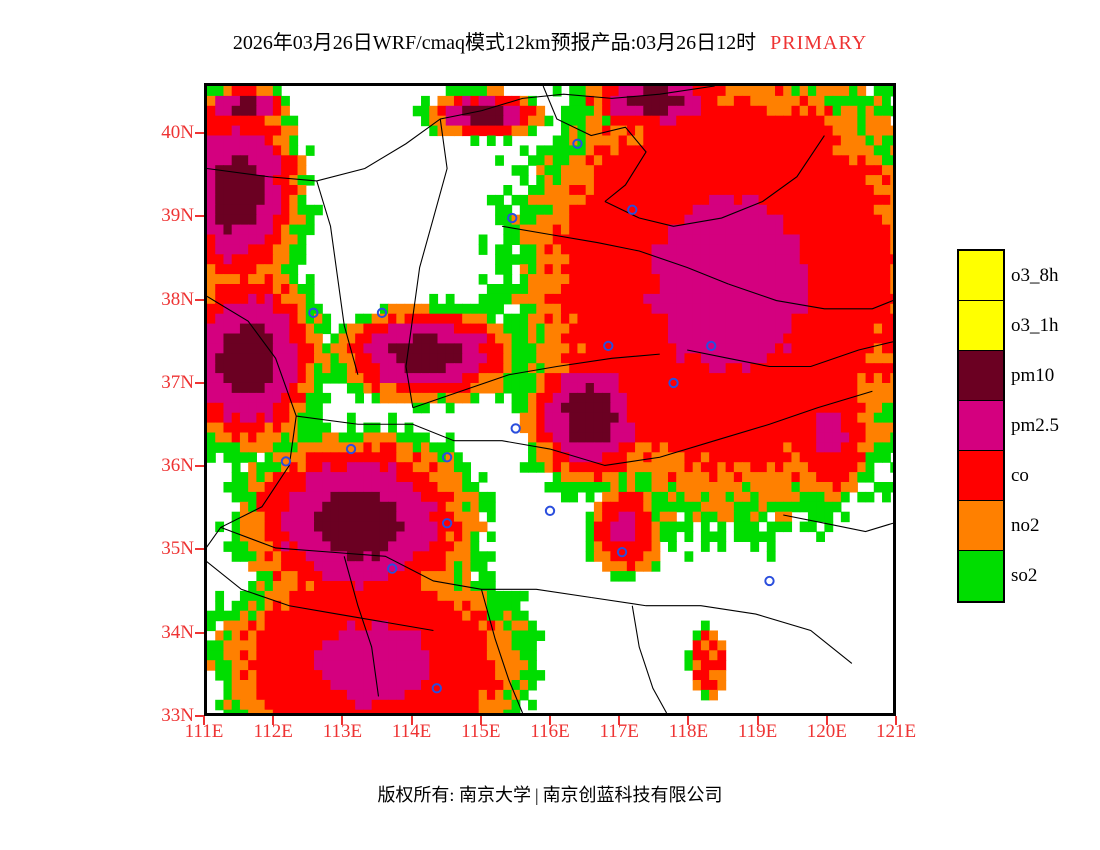  I want to click on legend-item-no2: no2, so click(999, 526).